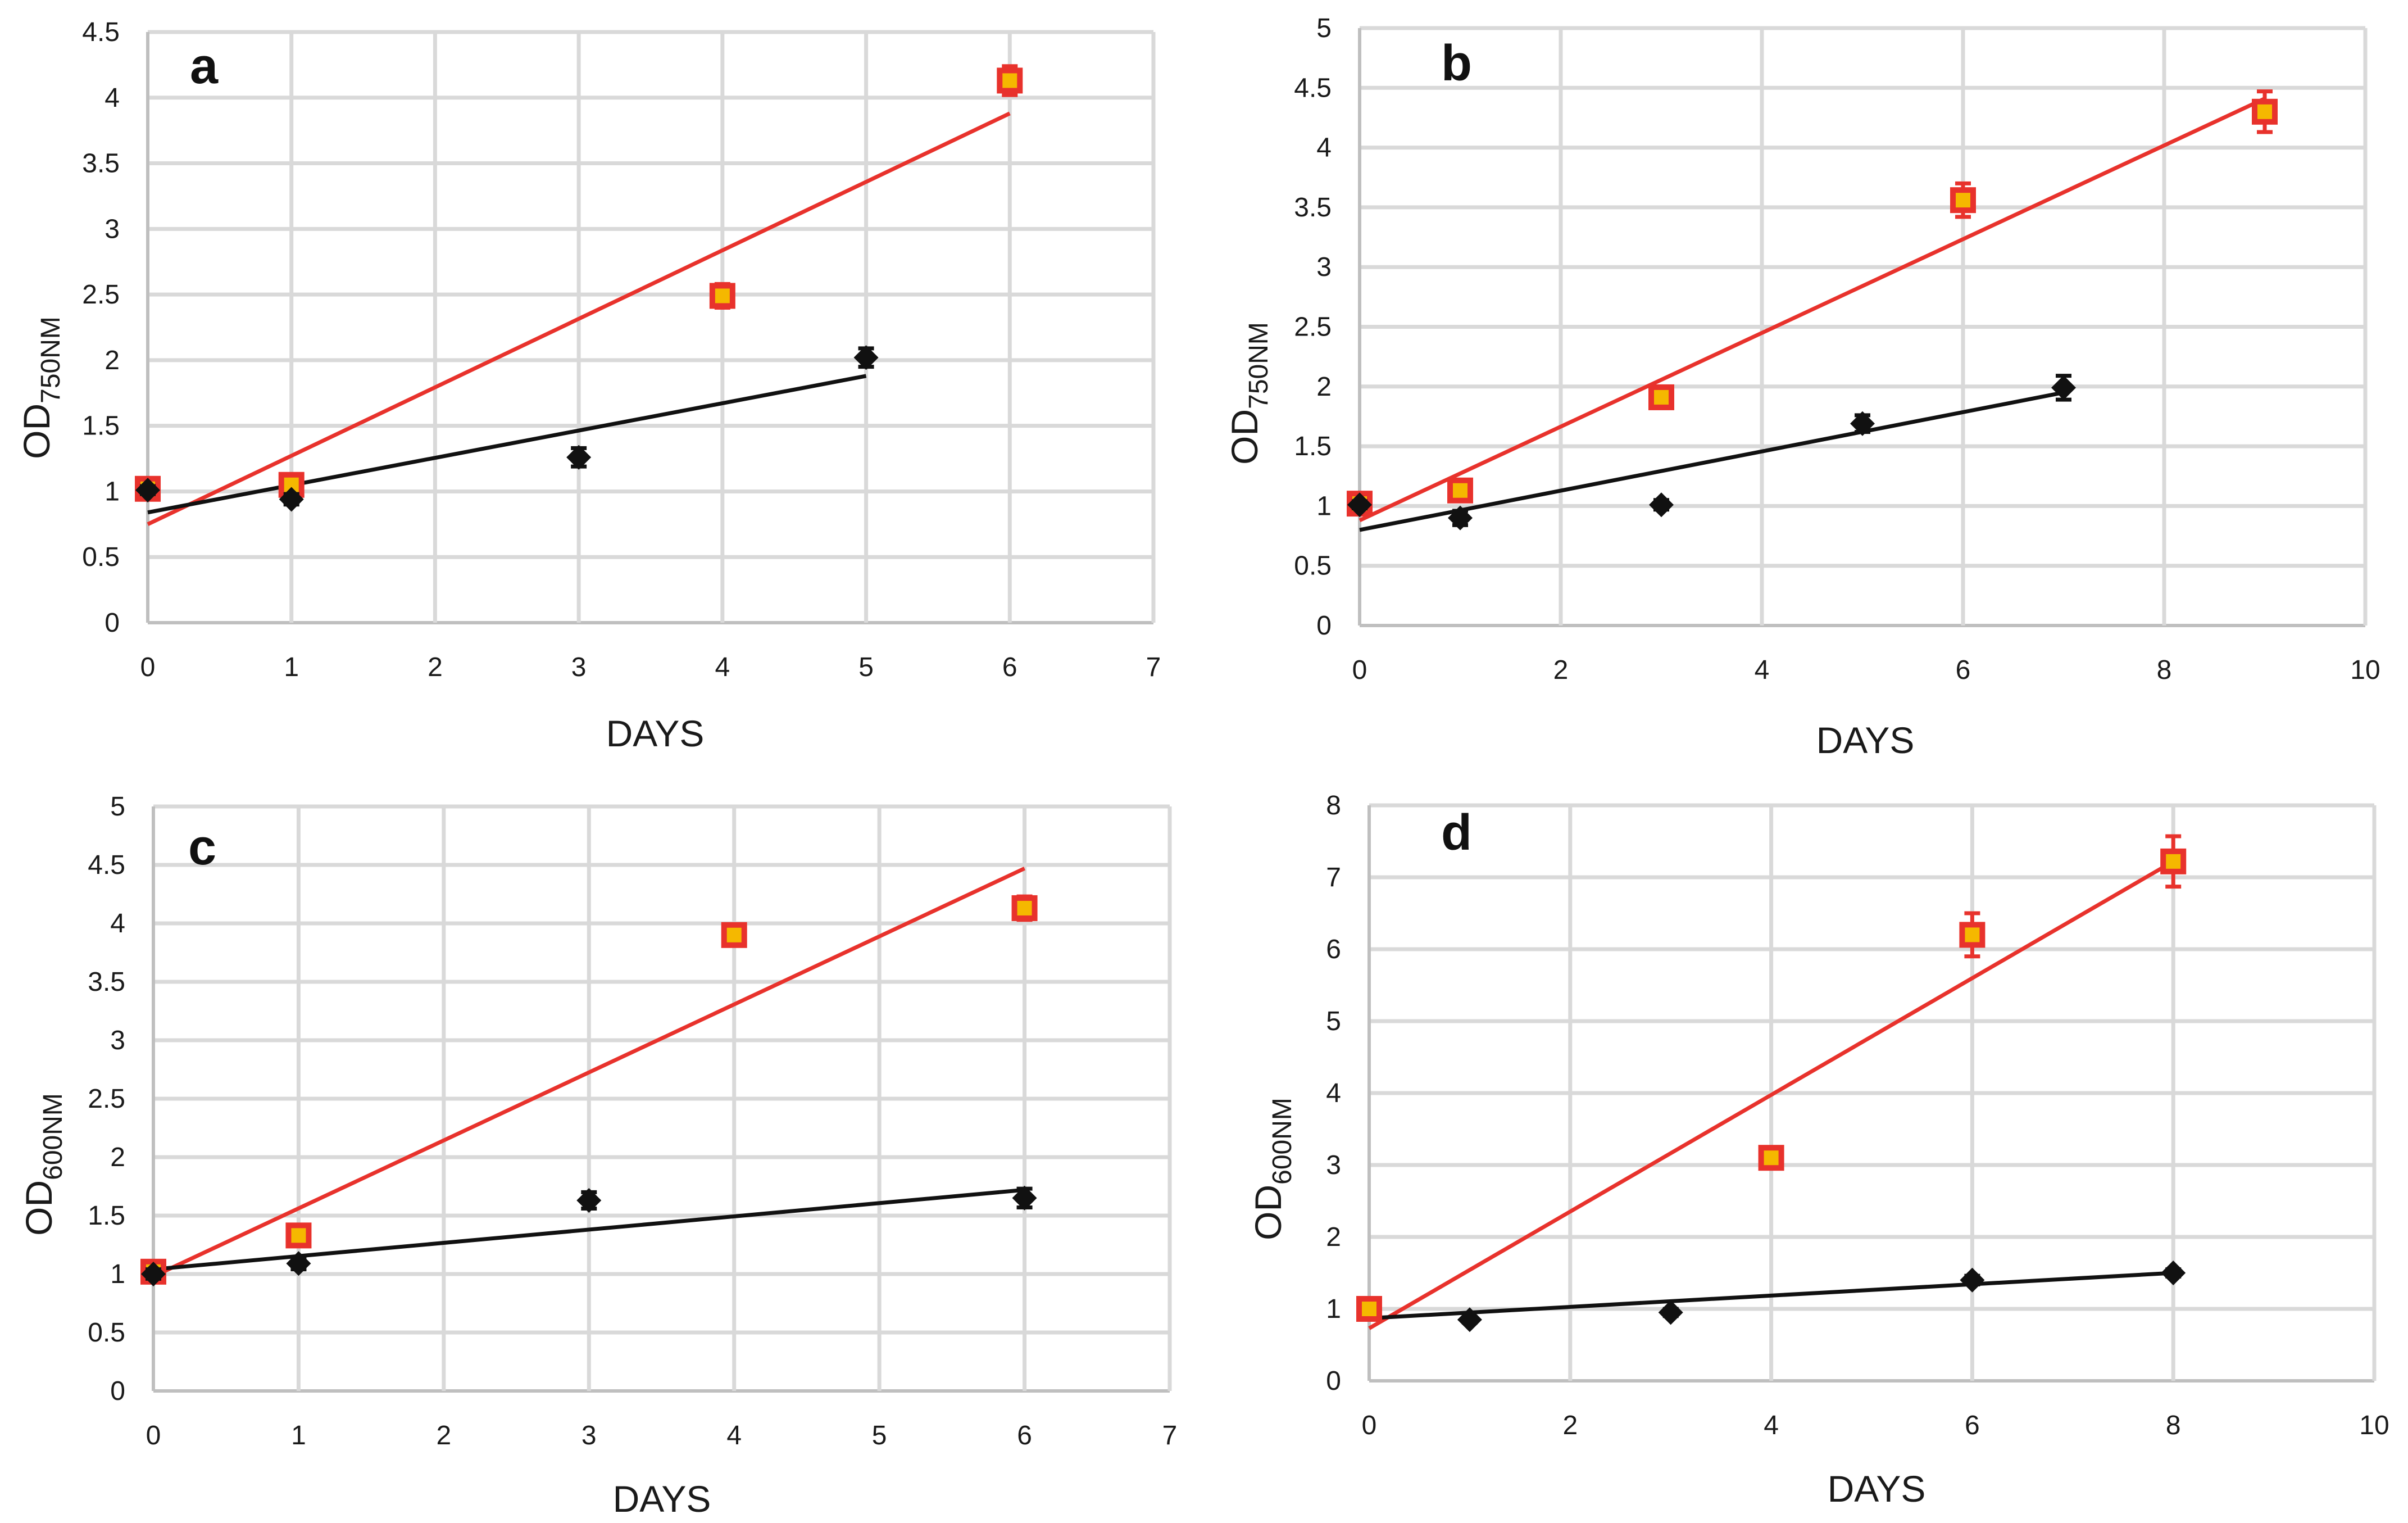 This screenshot has height=1523, width=2408. I want to click on y-tick-label: 6, so click(1333, 950).